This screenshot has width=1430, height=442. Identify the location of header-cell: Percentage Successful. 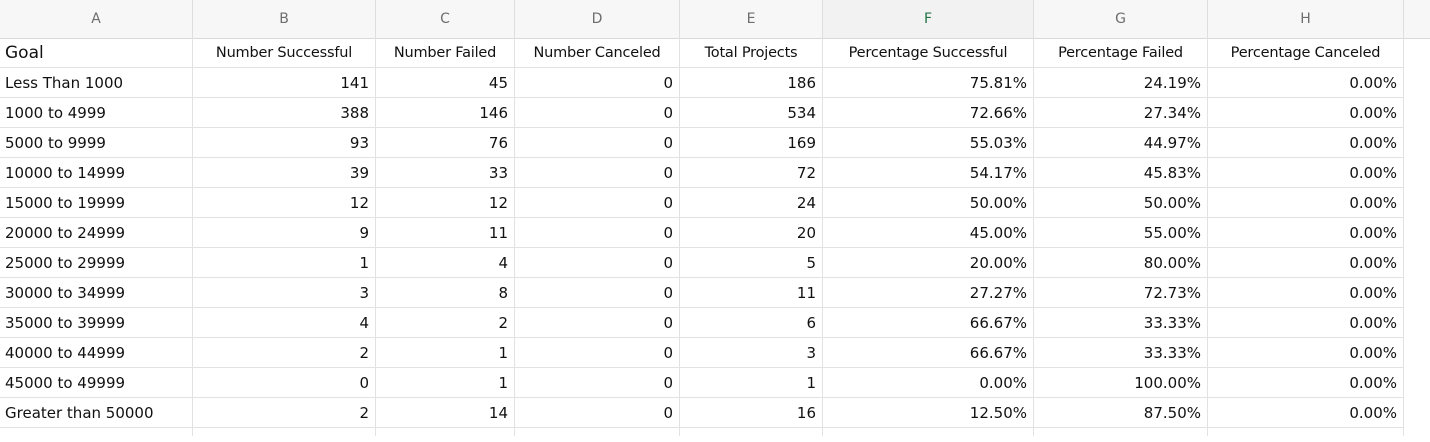
(928, 53).